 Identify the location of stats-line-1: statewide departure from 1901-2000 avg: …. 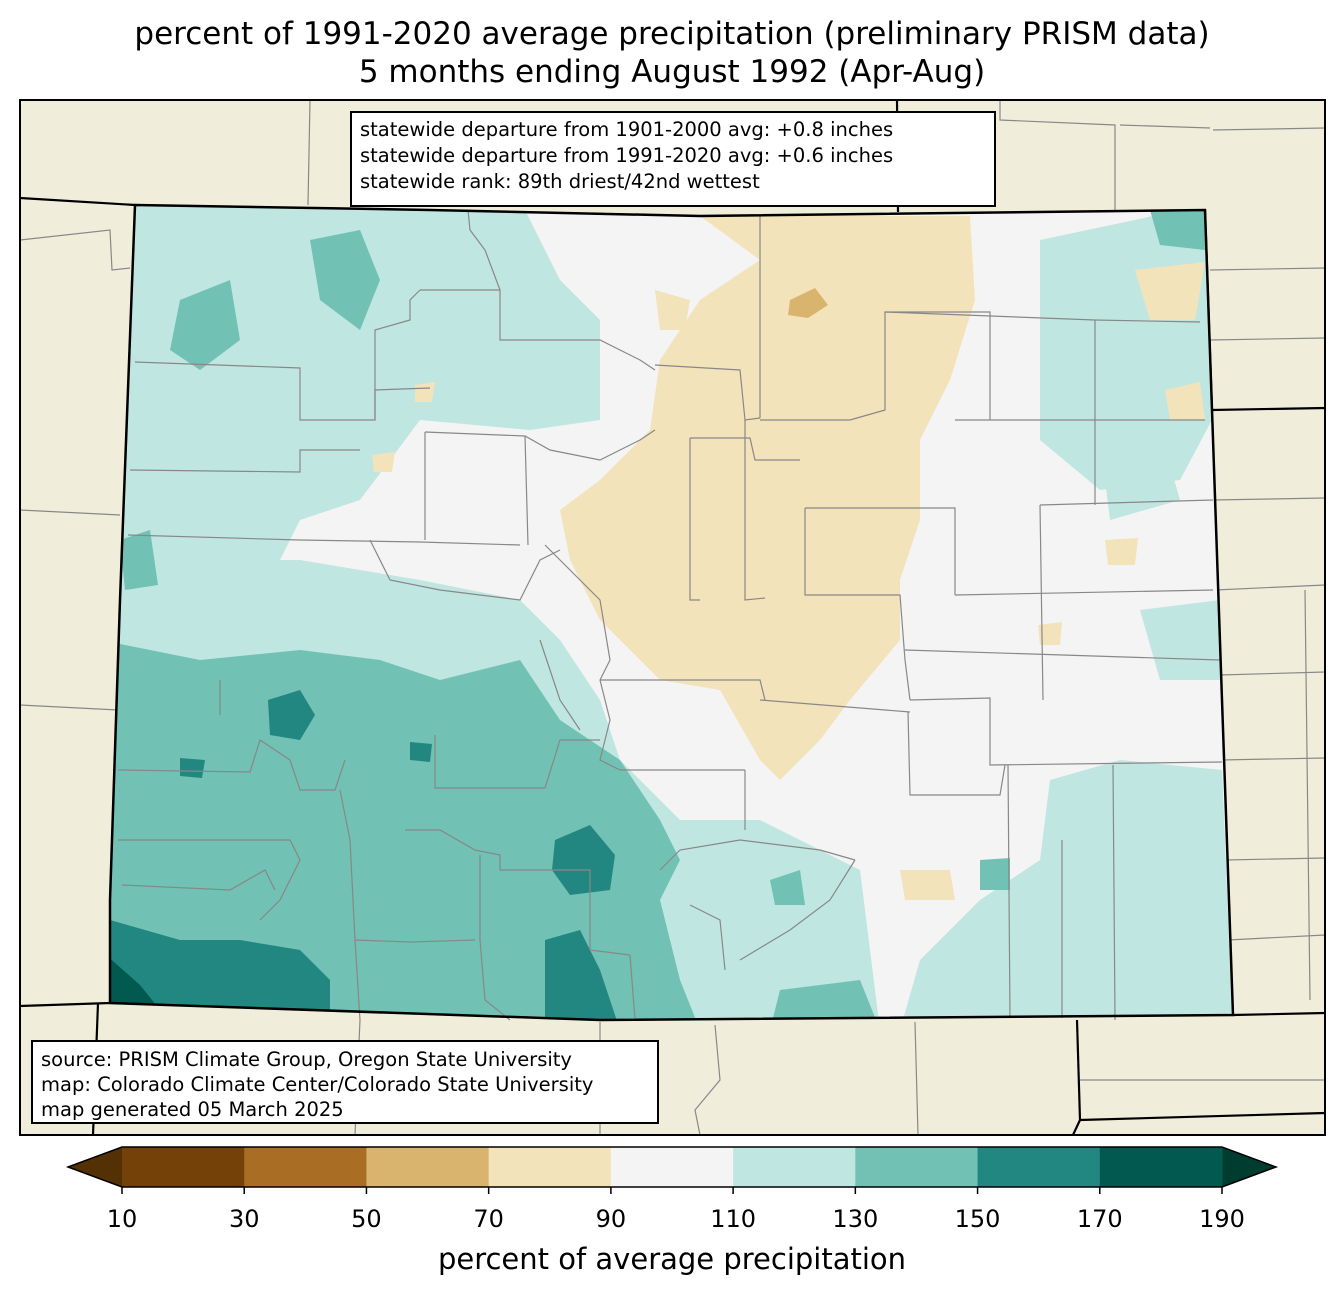
(627, 129).